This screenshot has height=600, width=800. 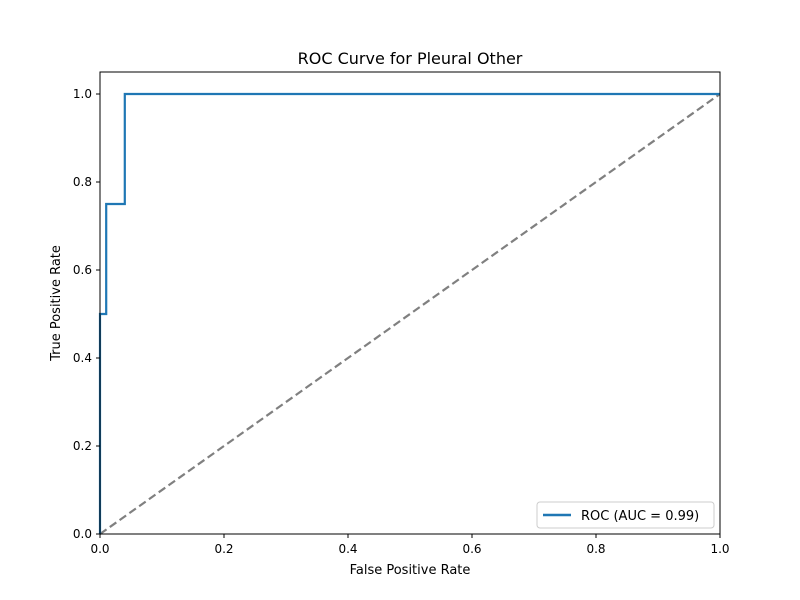 I want to click on x-tick-label: 0.8, so click(x=595, y=549).